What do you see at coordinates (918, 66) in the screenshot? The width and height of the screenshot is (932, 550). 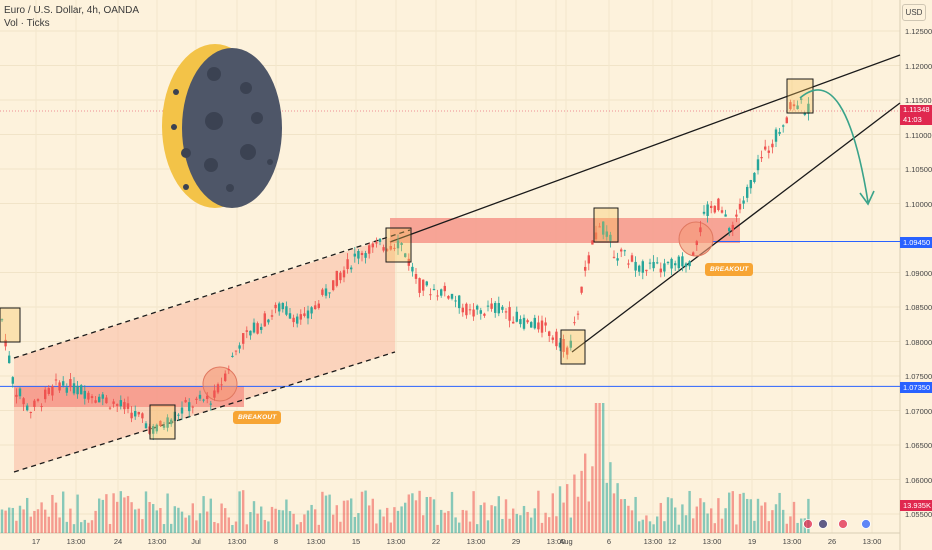 I see `price-axis-label: 1.12000` at bounding box center [918, 66].